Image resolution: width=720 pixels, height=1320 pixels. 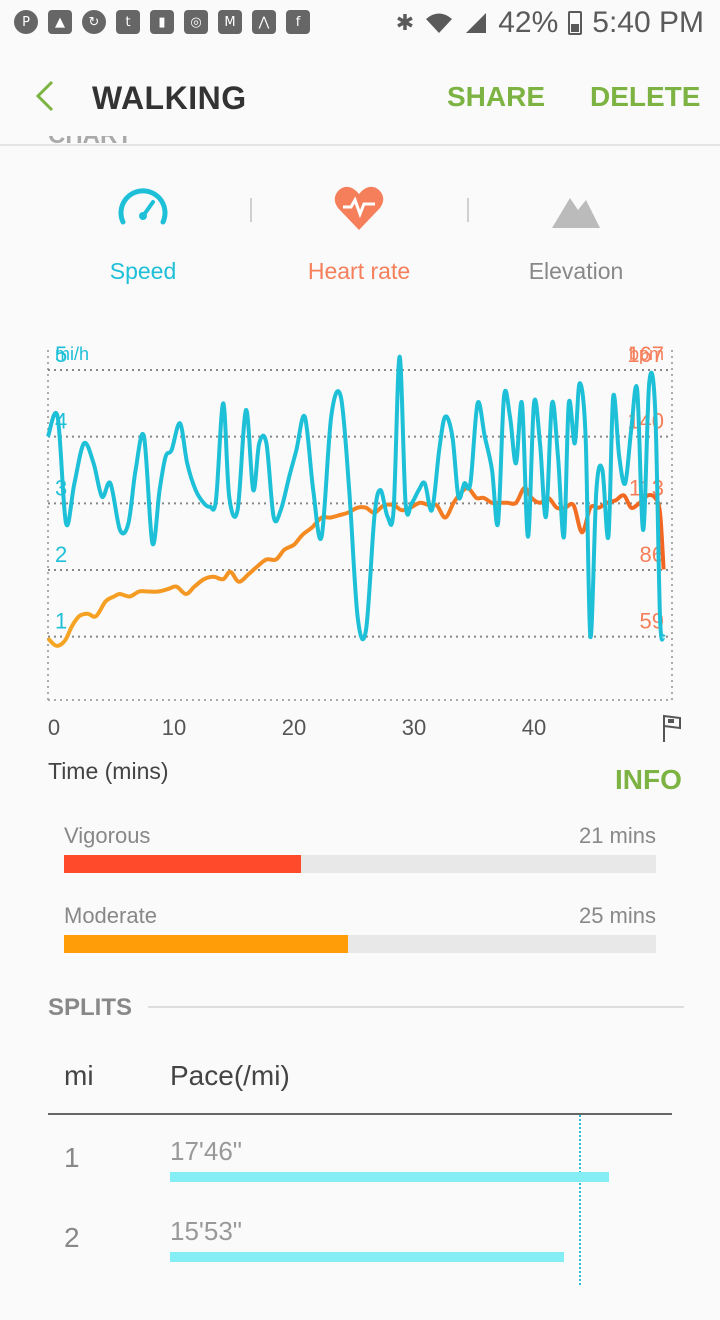 I want to click on info-button: INFO, so click(x=648, y=779).